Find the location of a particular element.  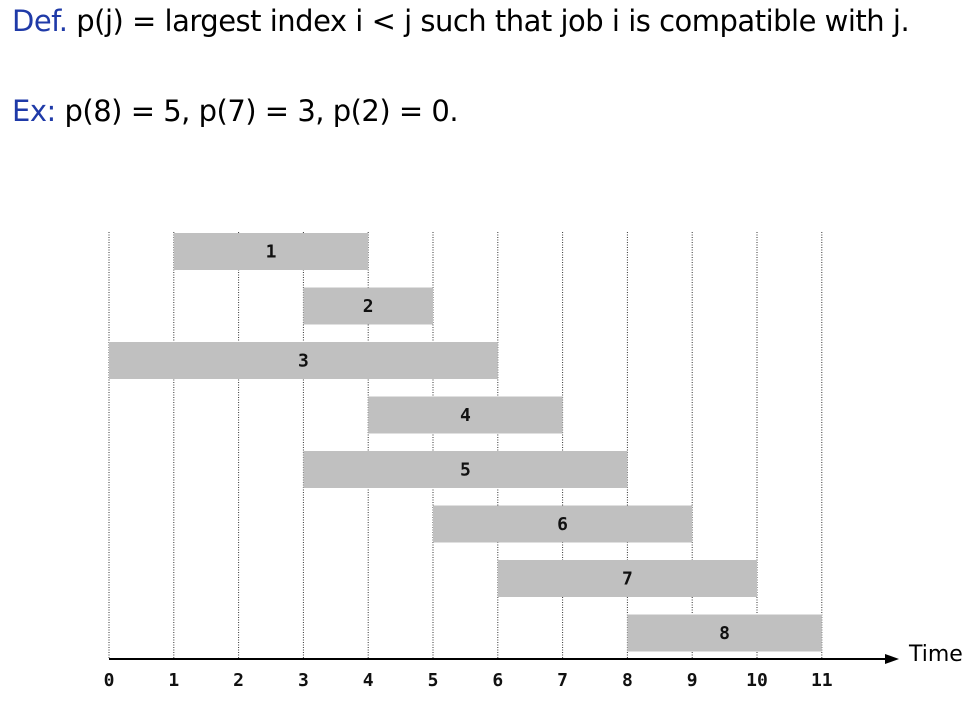

job-label: 6 is located at coordinates (562, 524).